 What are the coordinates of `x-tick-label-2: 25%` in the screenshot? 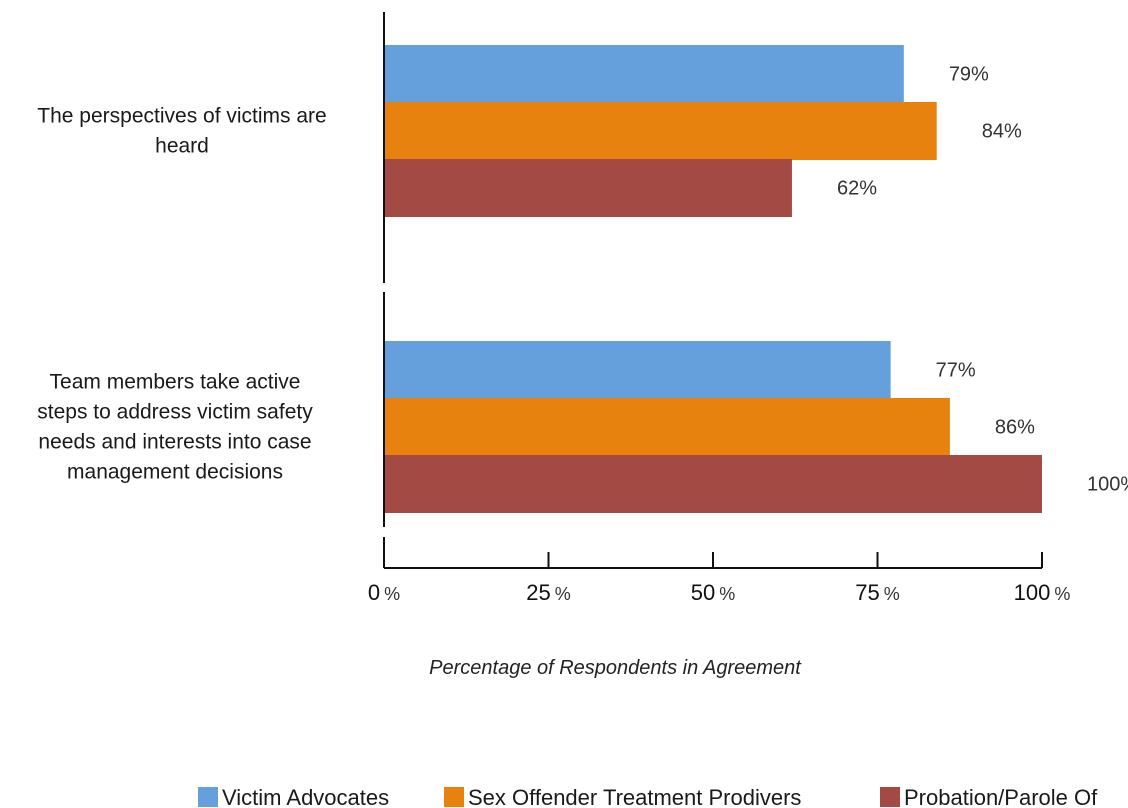 It's located at (548, 592).